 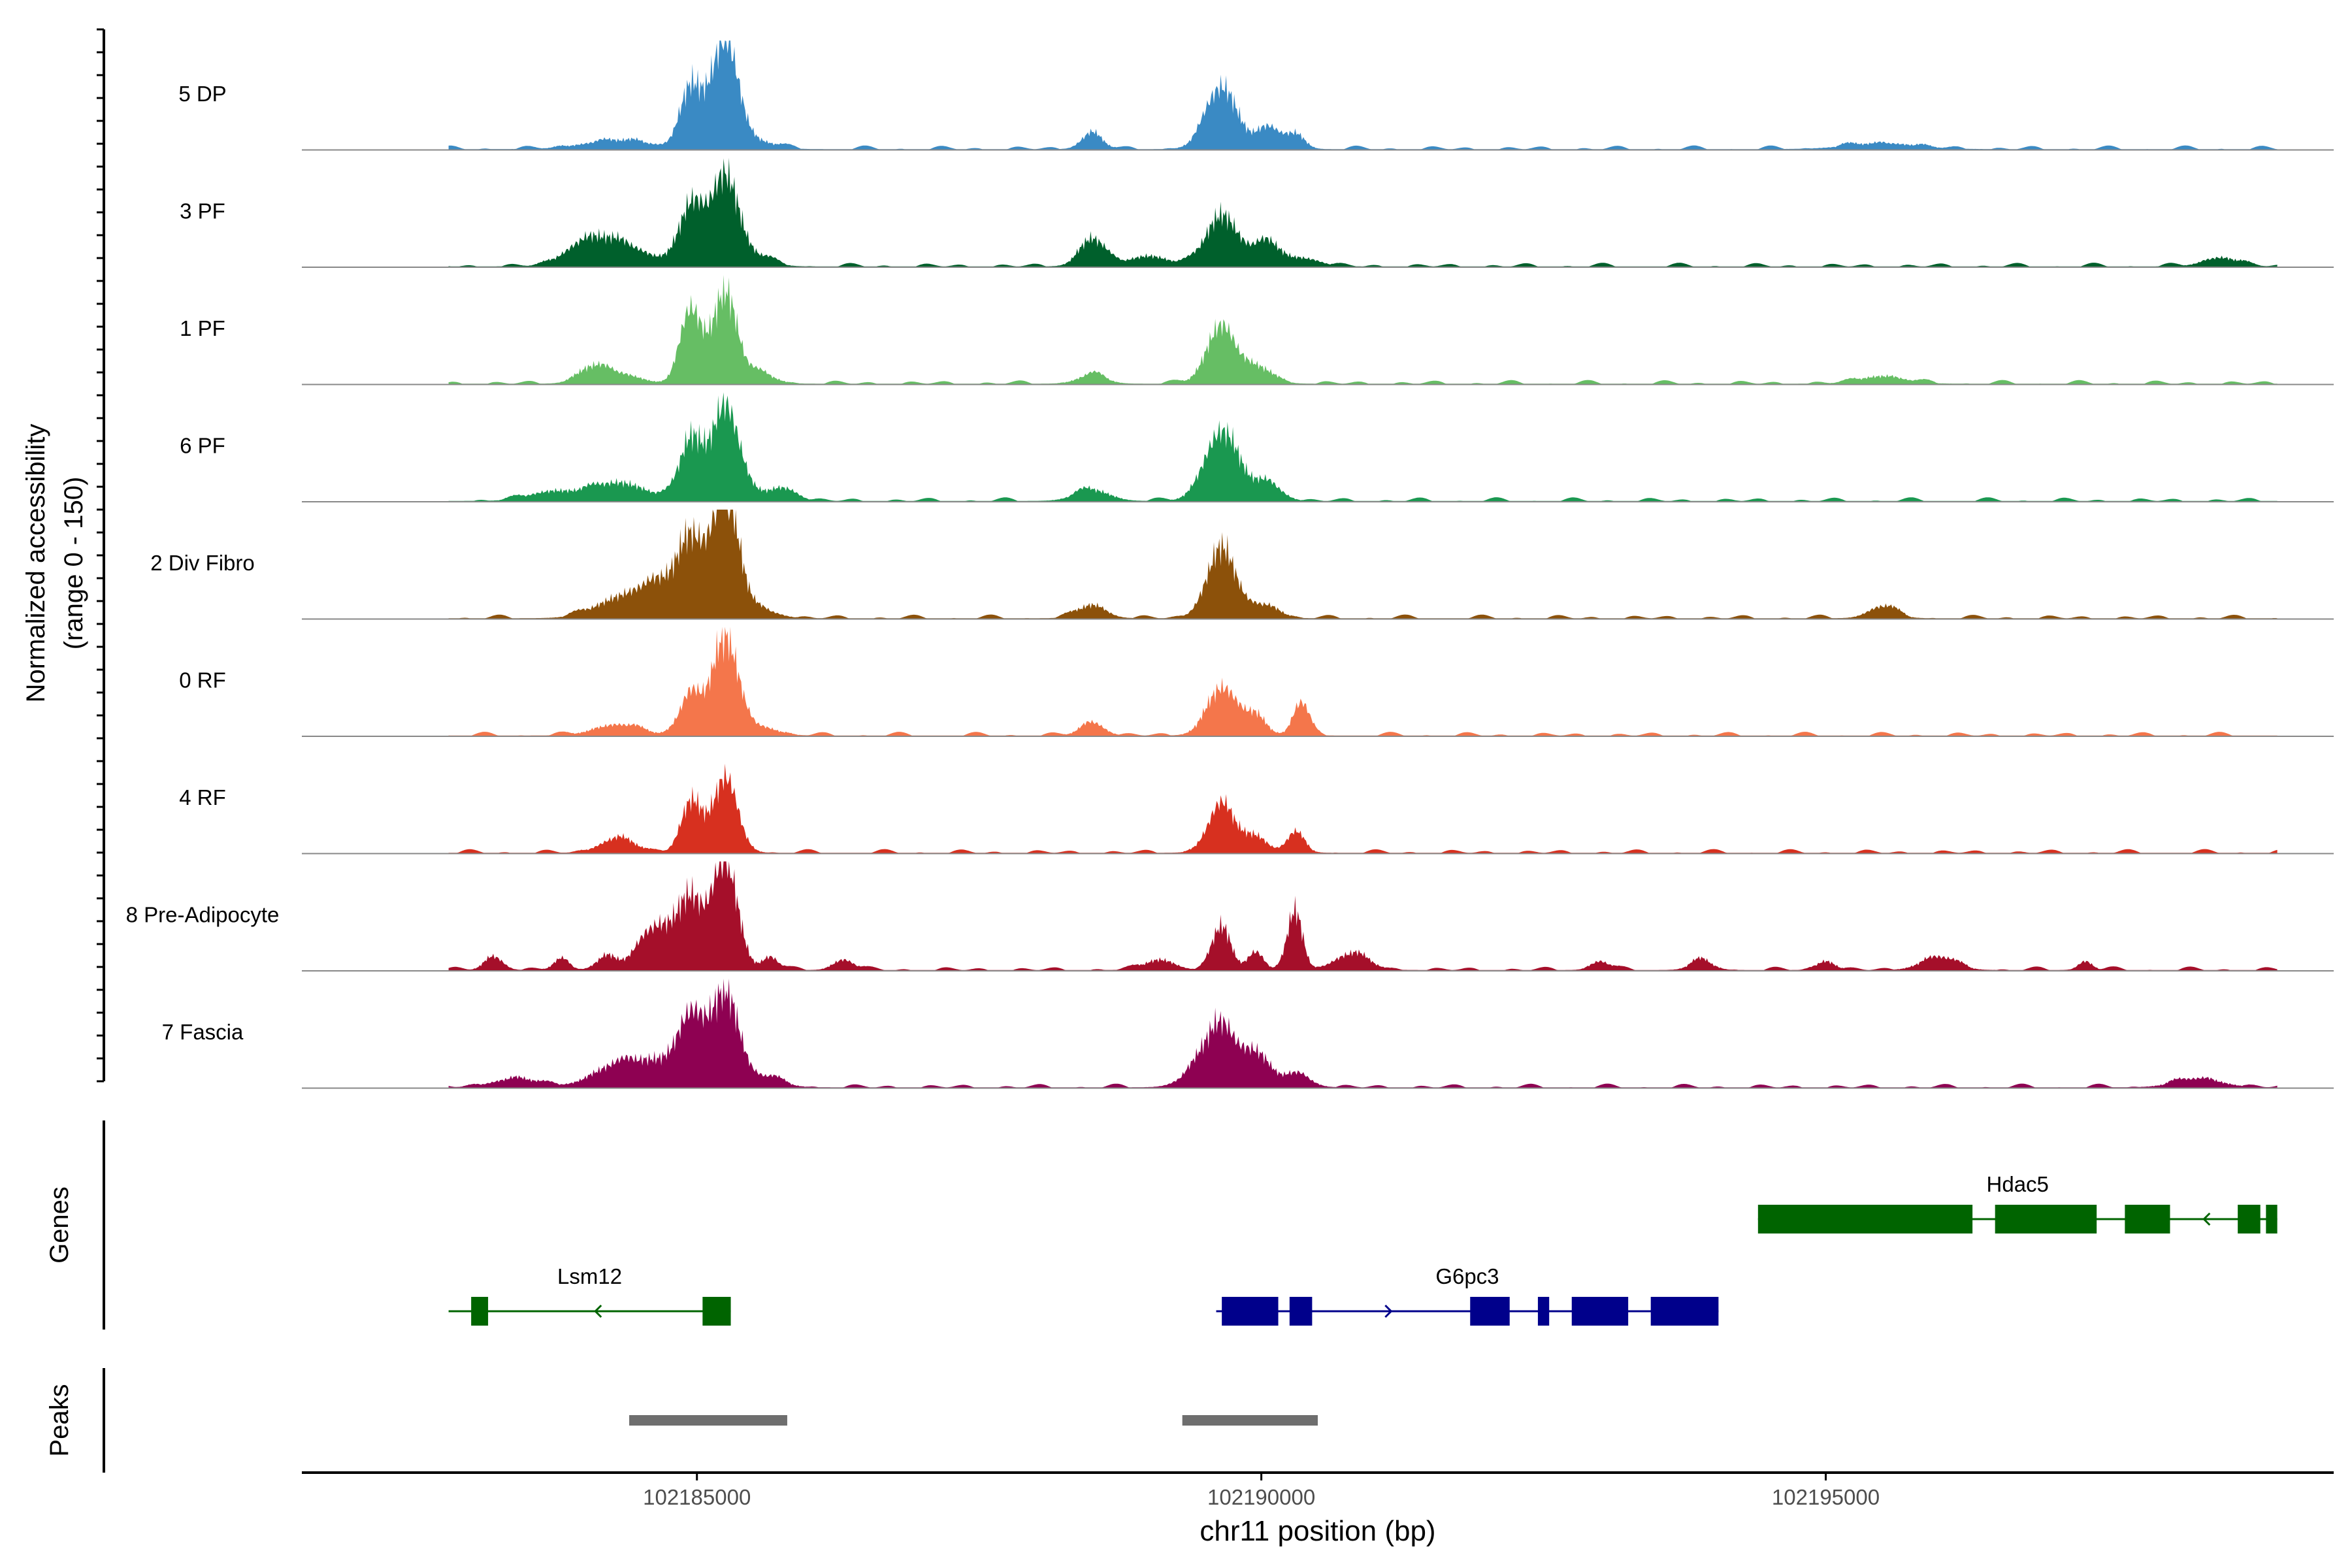 I want to click on genes-track-label: Genes, so click(x=59, y=1225).